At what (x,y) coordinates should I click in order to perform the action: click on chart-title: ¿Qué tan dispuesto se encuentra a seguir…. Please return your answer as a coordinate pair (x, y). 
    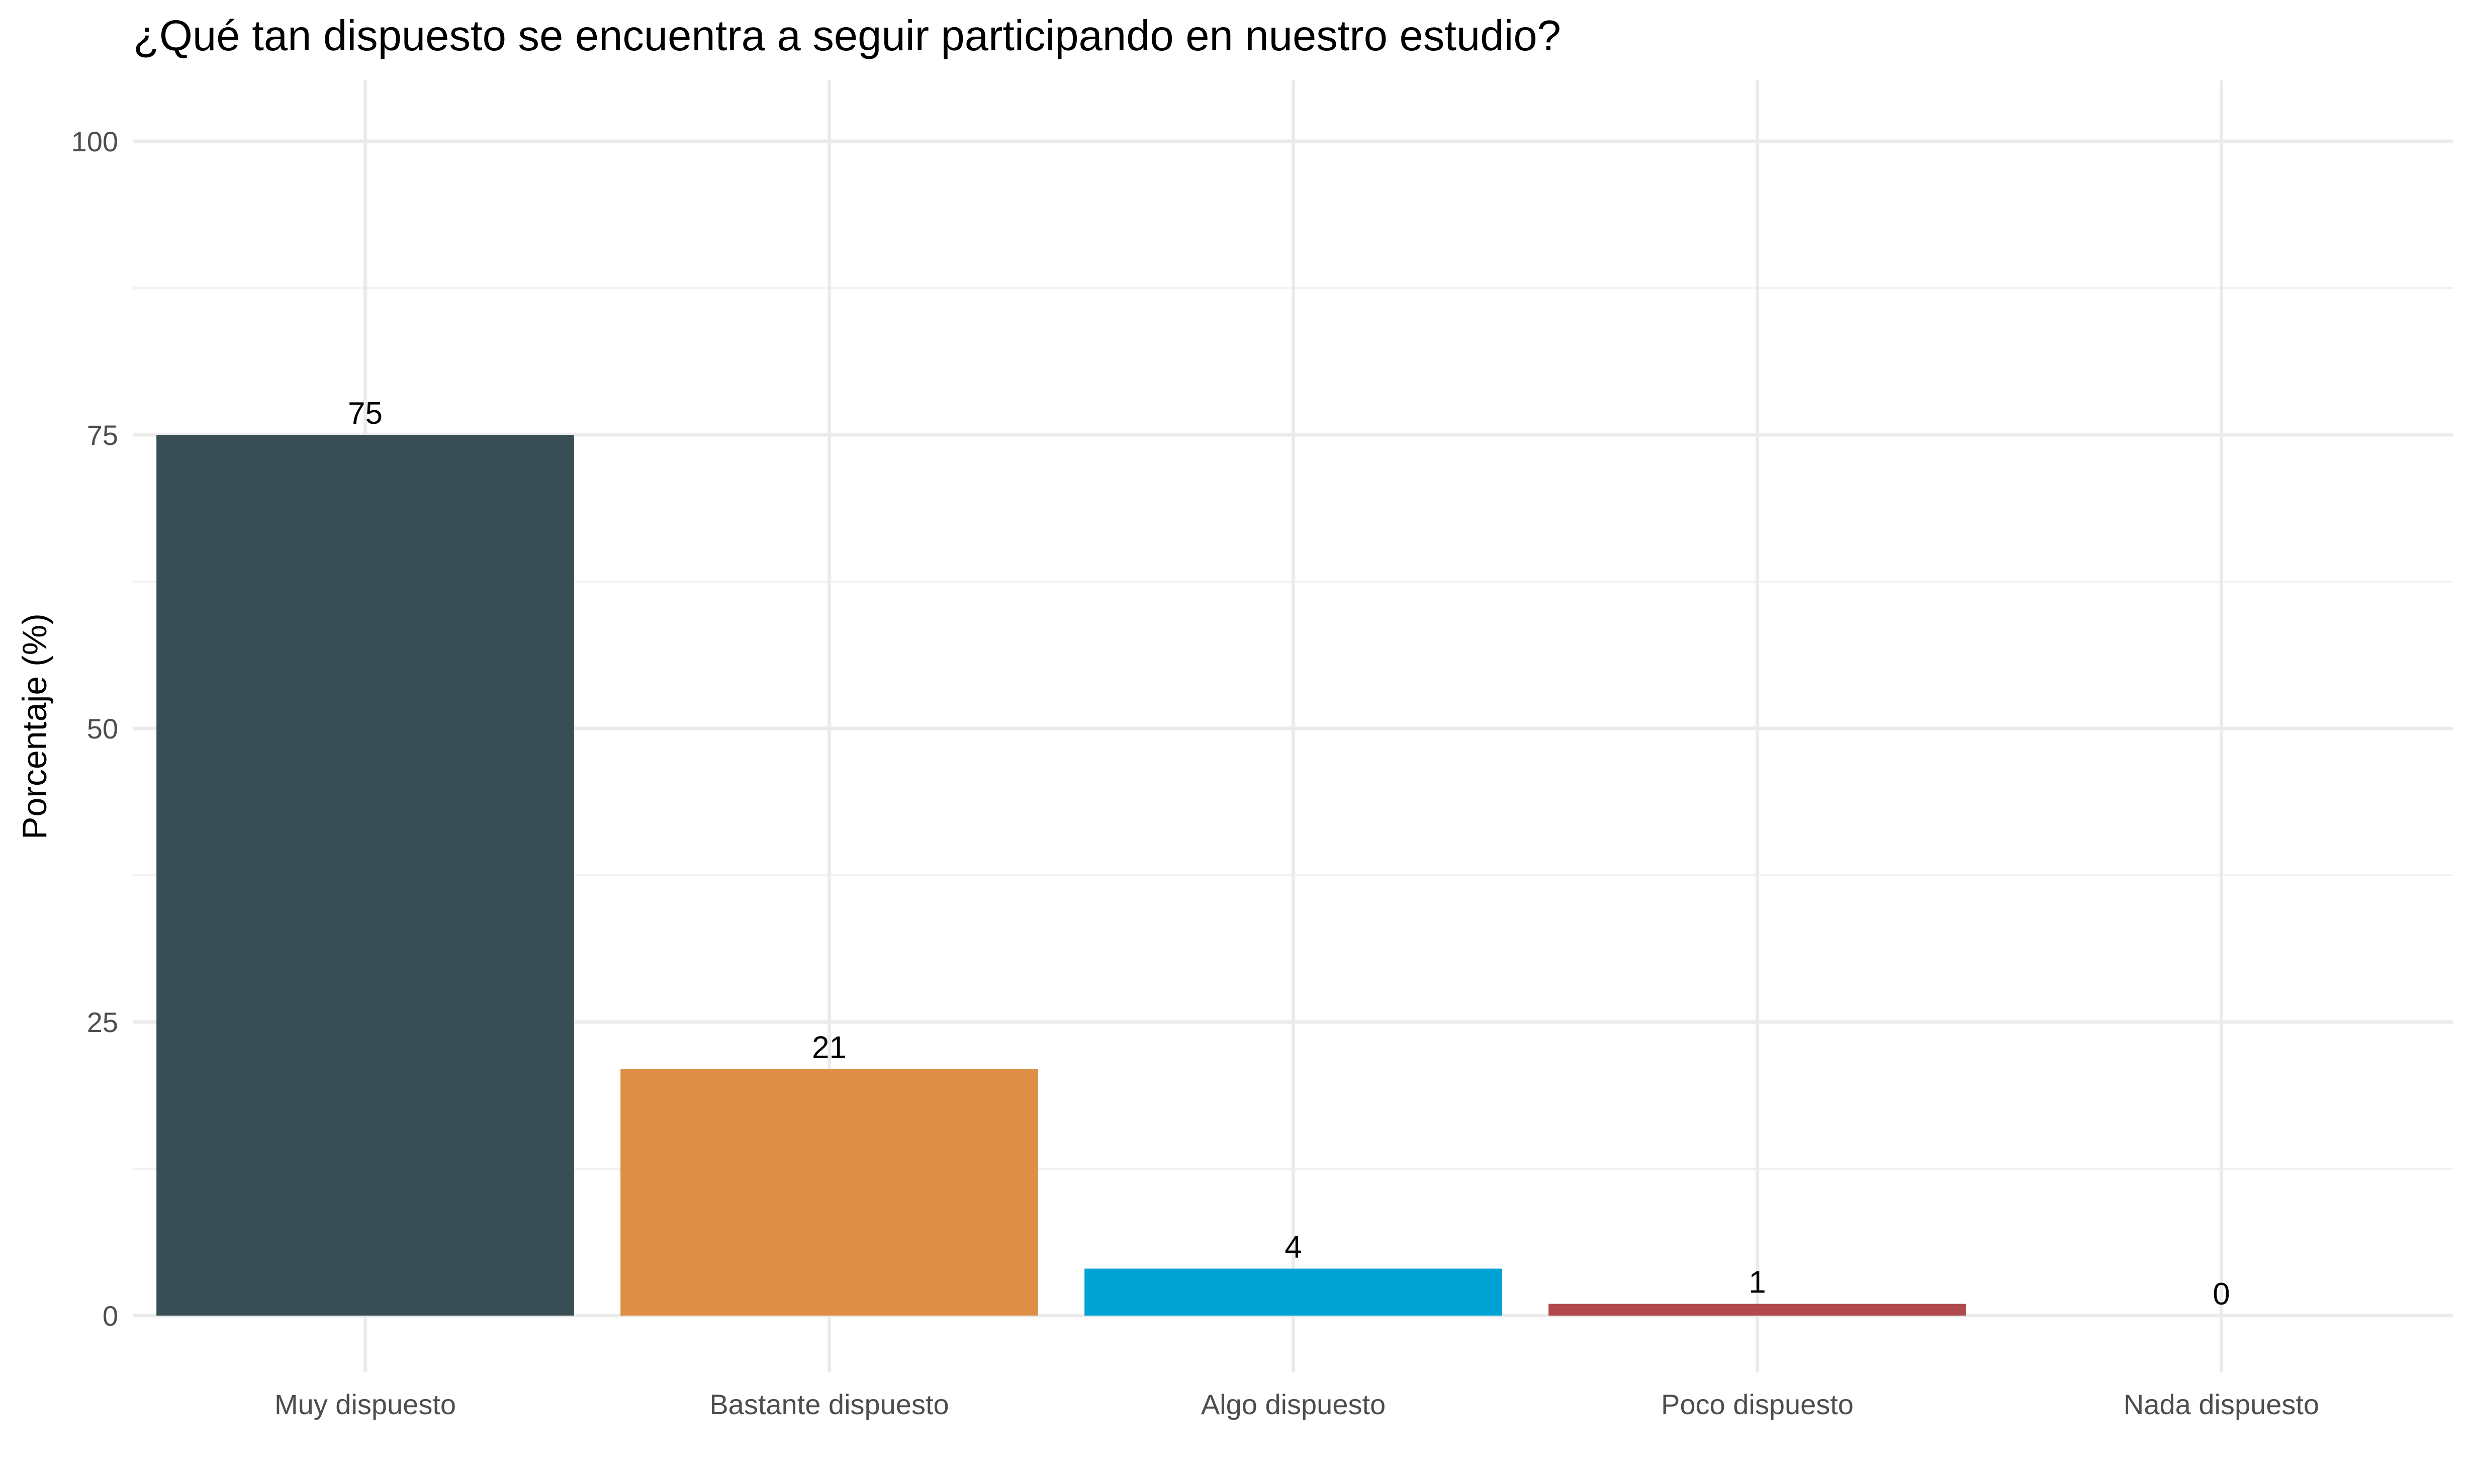
    Looking at the image, I should click on (847, 36).